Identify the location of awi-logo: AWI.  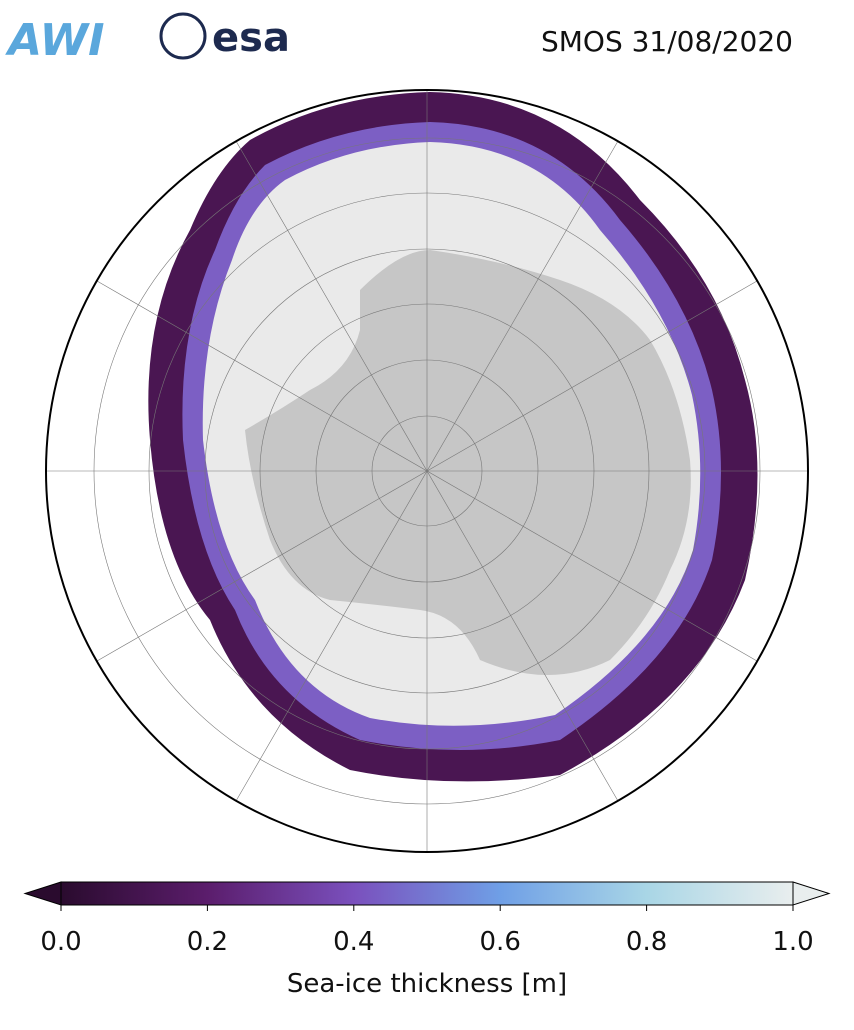
(55, 40).